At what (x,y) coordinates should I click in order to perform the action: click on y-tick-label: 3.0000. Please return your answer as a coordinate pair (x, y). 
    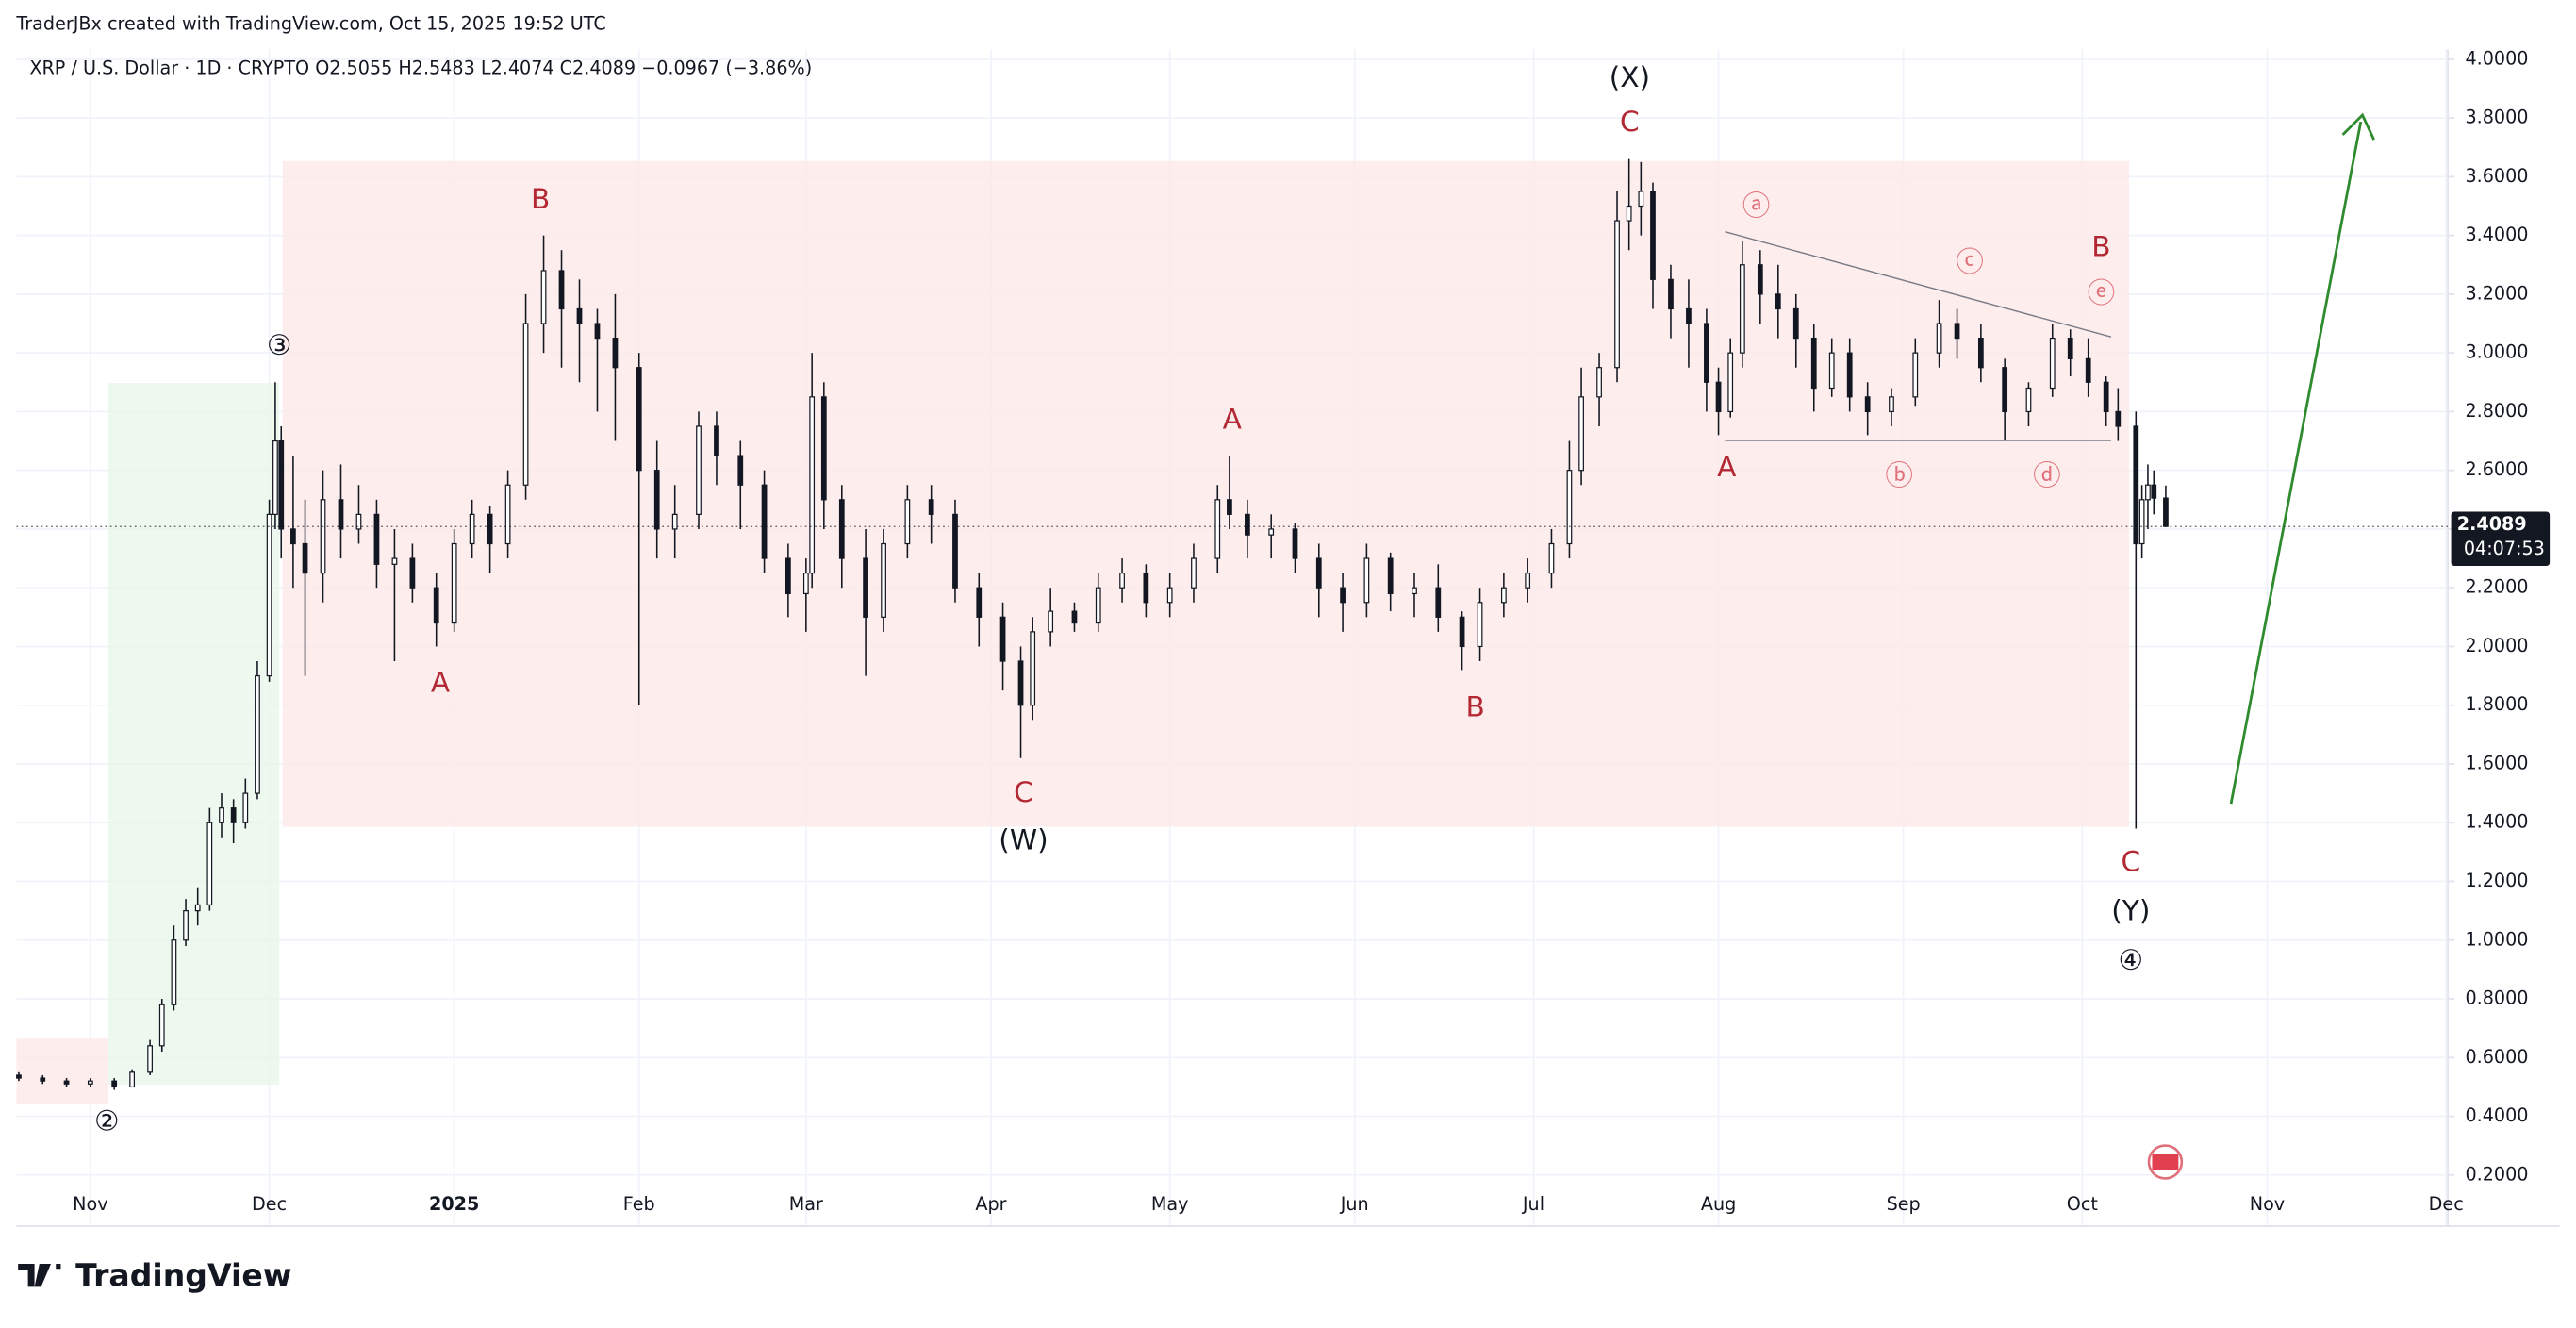
    Looking at the image, I should click on (2496, 352).